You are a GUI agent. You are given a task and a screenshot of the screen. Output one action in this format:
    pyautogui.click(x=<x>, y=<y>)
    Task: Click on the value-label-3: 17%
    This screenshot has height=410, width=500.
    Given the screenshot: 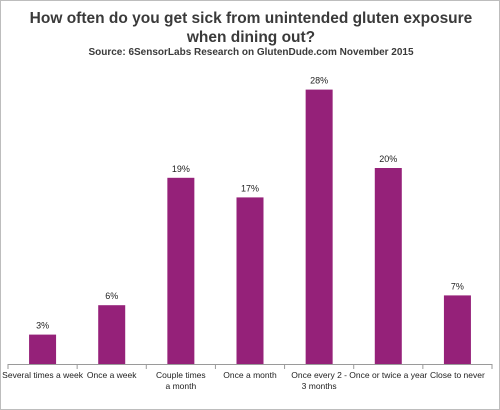 What is the action you would take?
    pyautogui.click(x=250, y=188)
    